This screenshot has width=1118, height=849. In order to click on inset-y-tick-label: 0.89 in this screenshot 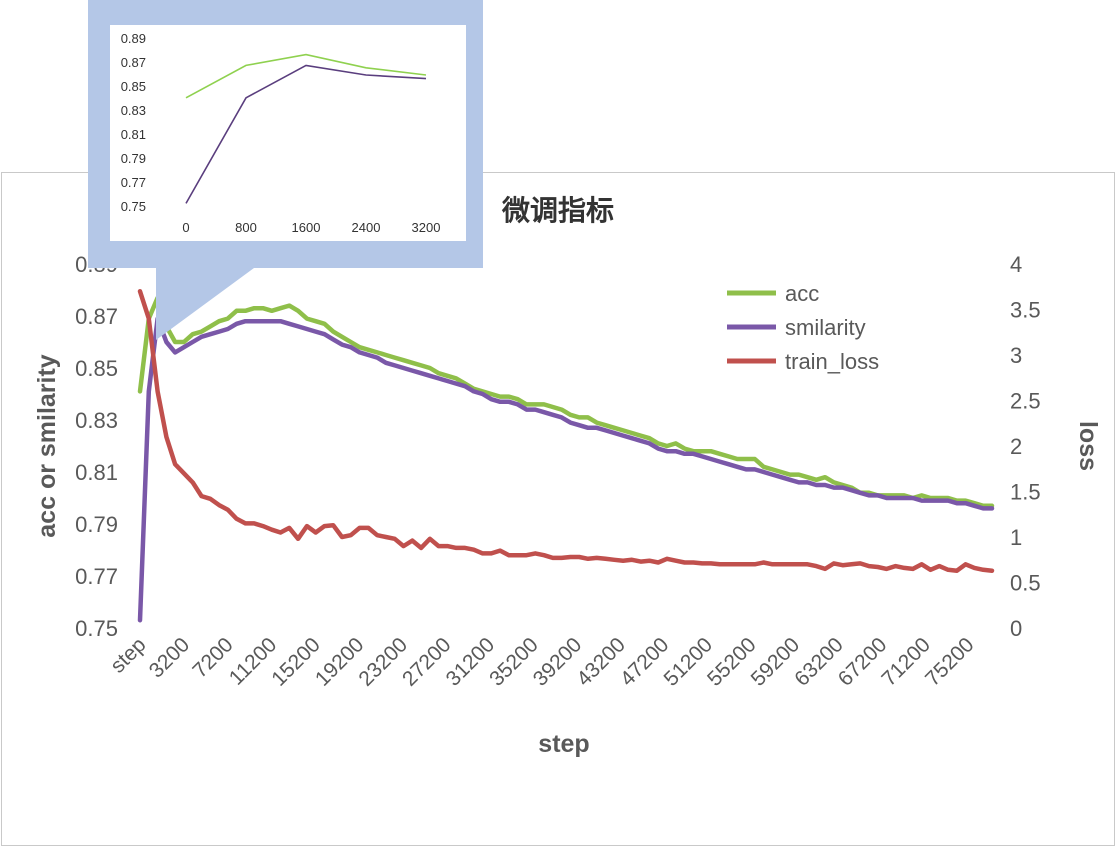, I will do `click(133, 38)`.